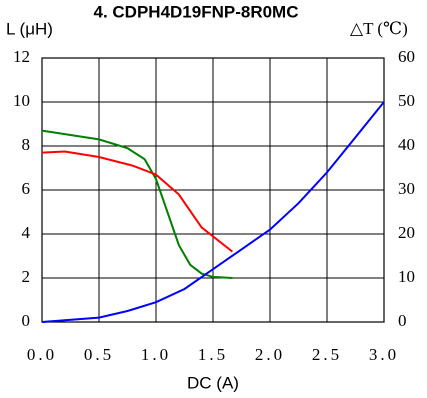  Describe the element at coordinates (21, 56) in the screenshot. I see `y-tick-label: 12` at that location.